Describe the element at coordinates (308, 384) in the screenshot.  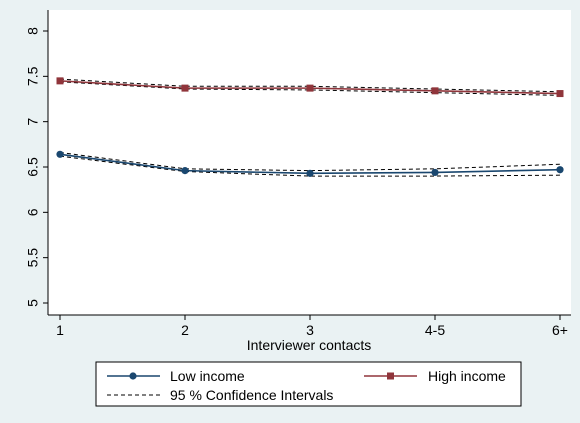
I see `legend-box` at that location.